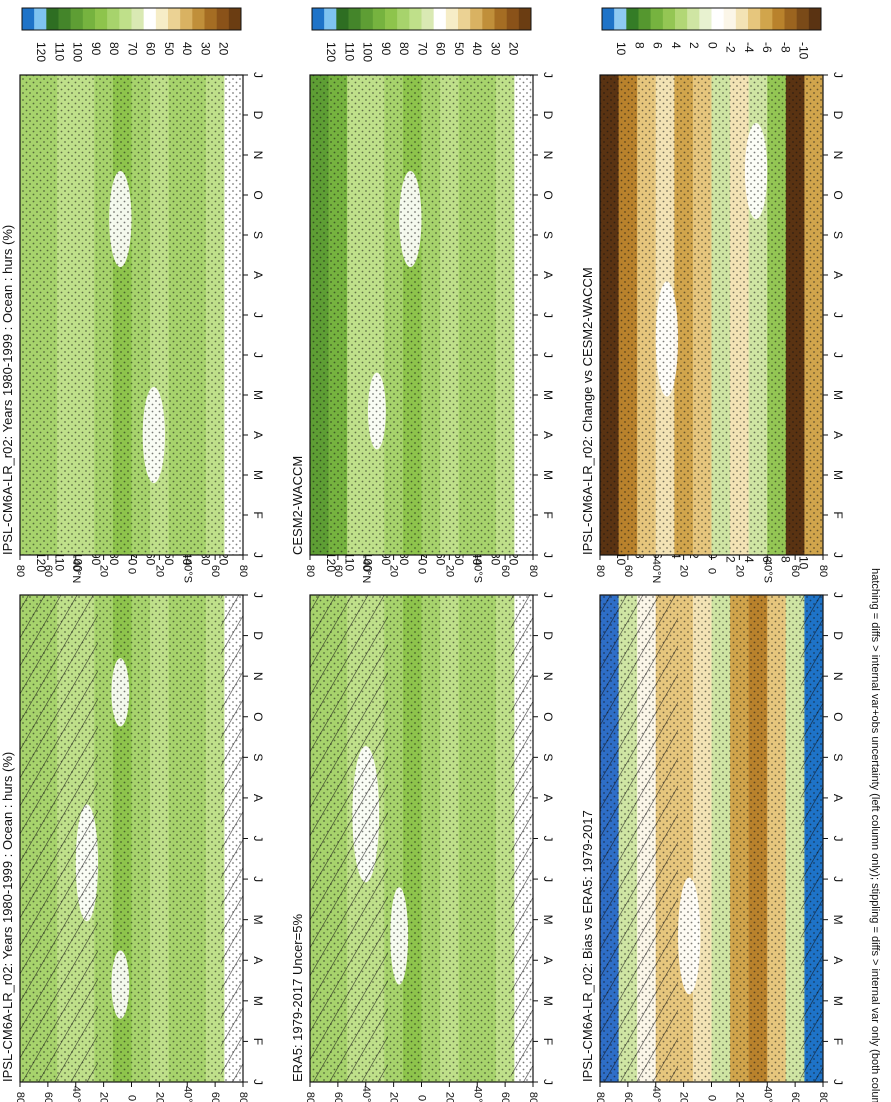  I want to click on colorbar-tick: 4, so click(676, 45).